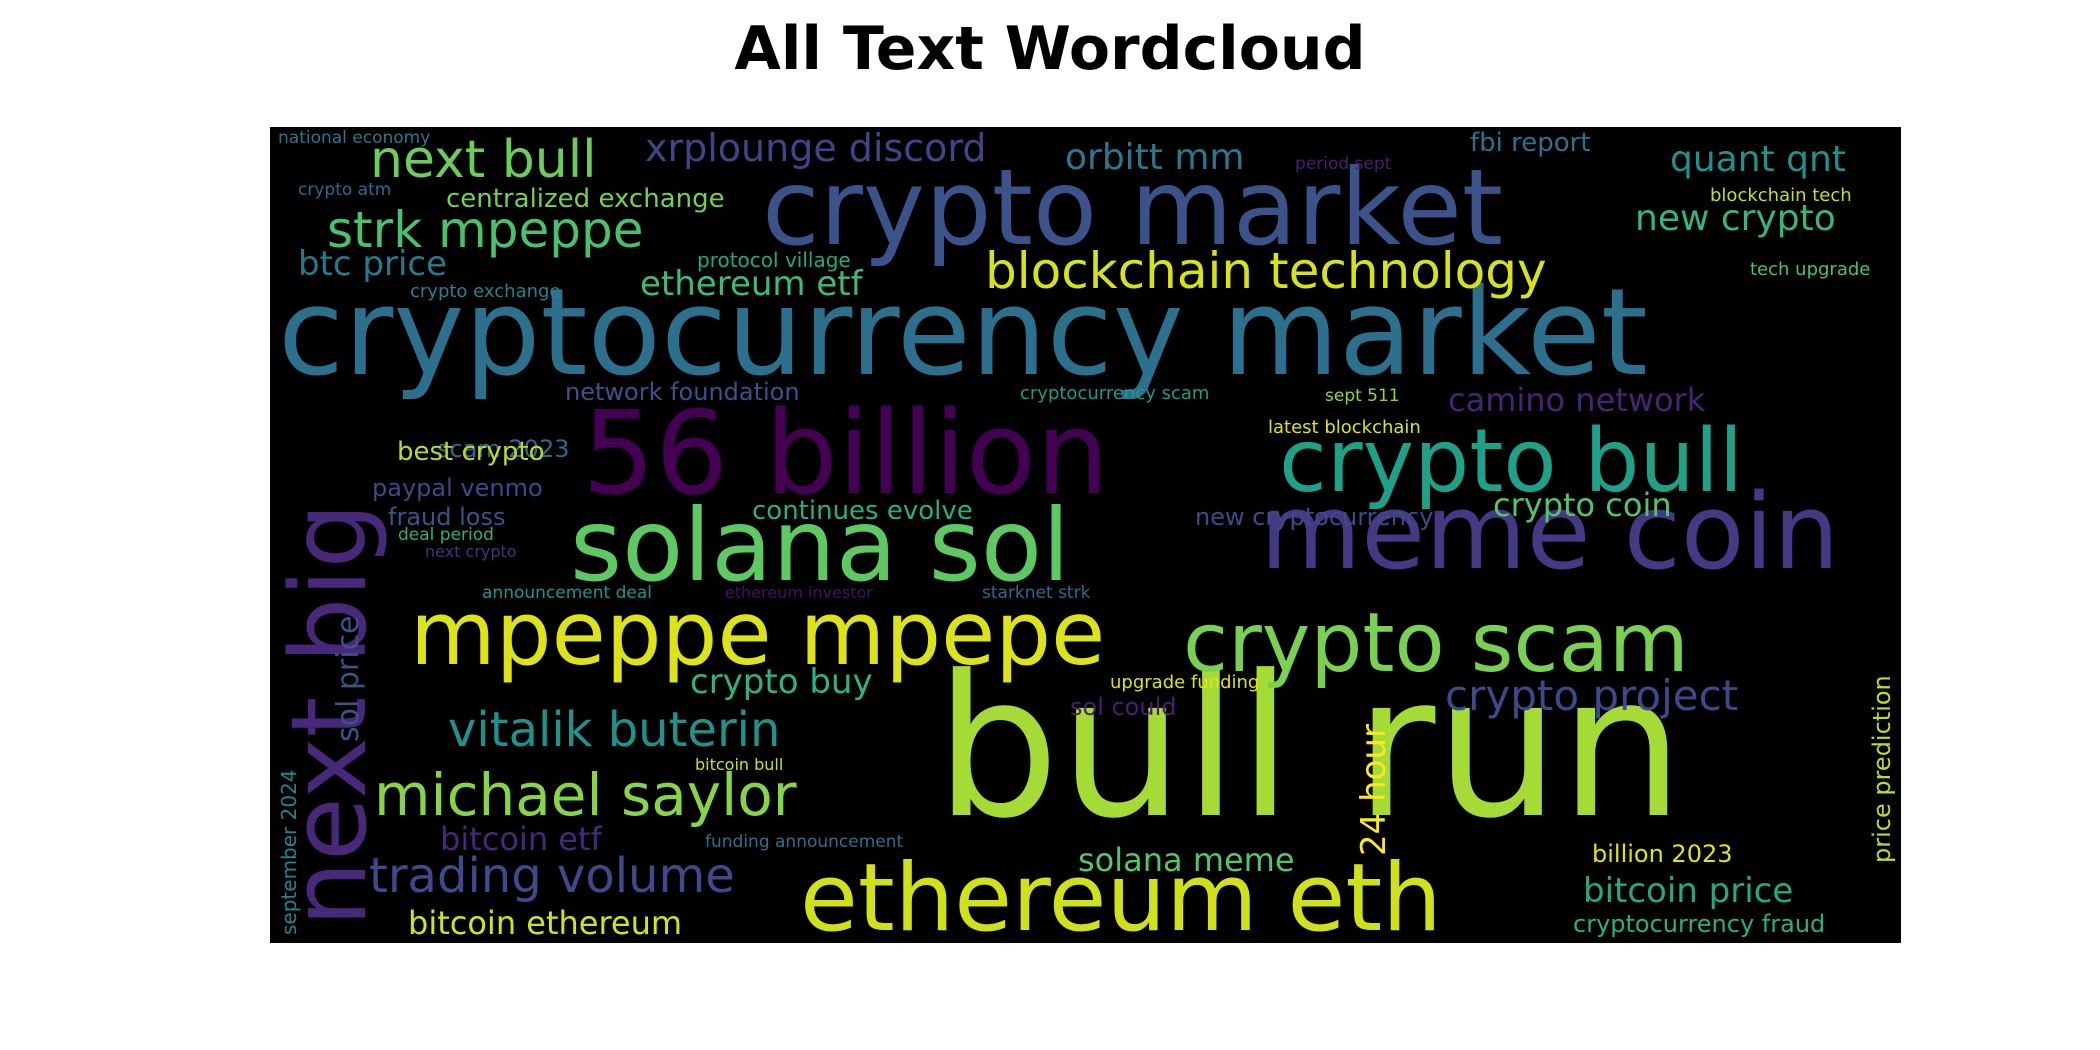 The height and width of the screenshot is (1050, 2100). Describe the element at coordinates (485, 291) in the screenshot. I see `word-crypto-exchange: crypto exchange` at that location.